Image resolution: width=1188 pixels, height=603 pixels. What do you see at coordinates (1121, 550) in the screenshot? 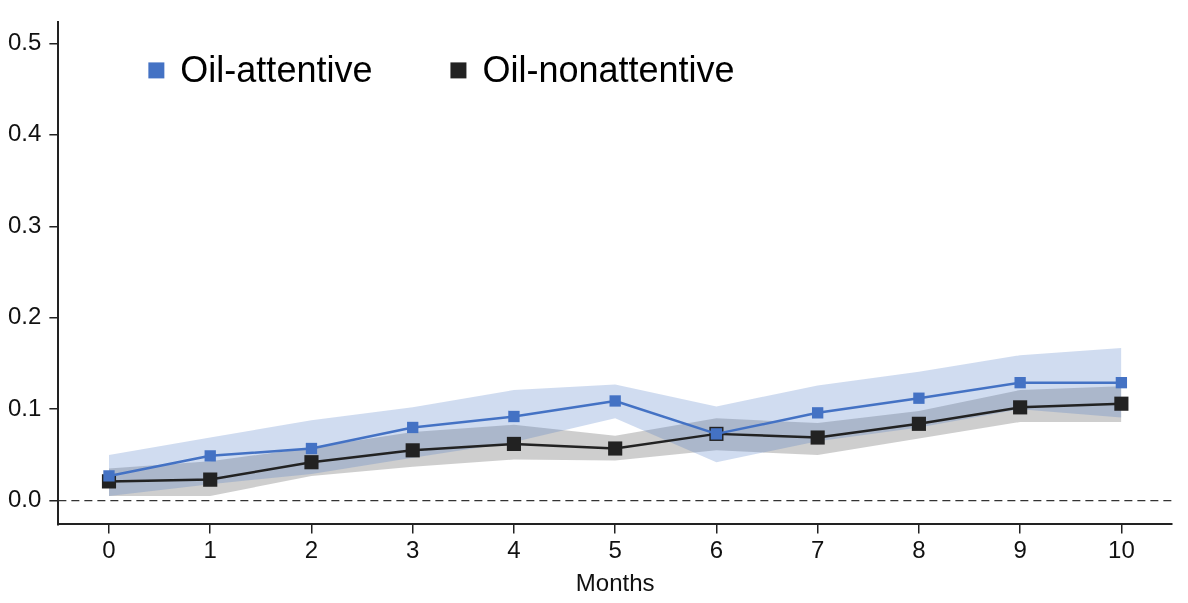
I see `x-tick-label: 10` at bounding box center [1121, 550].